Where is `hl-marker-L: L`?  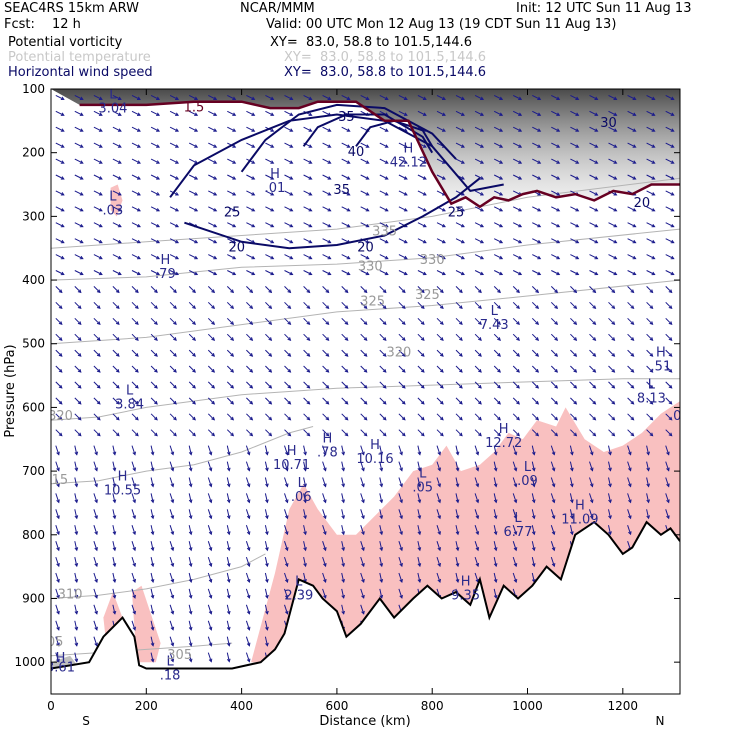 hl-marker-L: L is located at coordinates (113, 95).